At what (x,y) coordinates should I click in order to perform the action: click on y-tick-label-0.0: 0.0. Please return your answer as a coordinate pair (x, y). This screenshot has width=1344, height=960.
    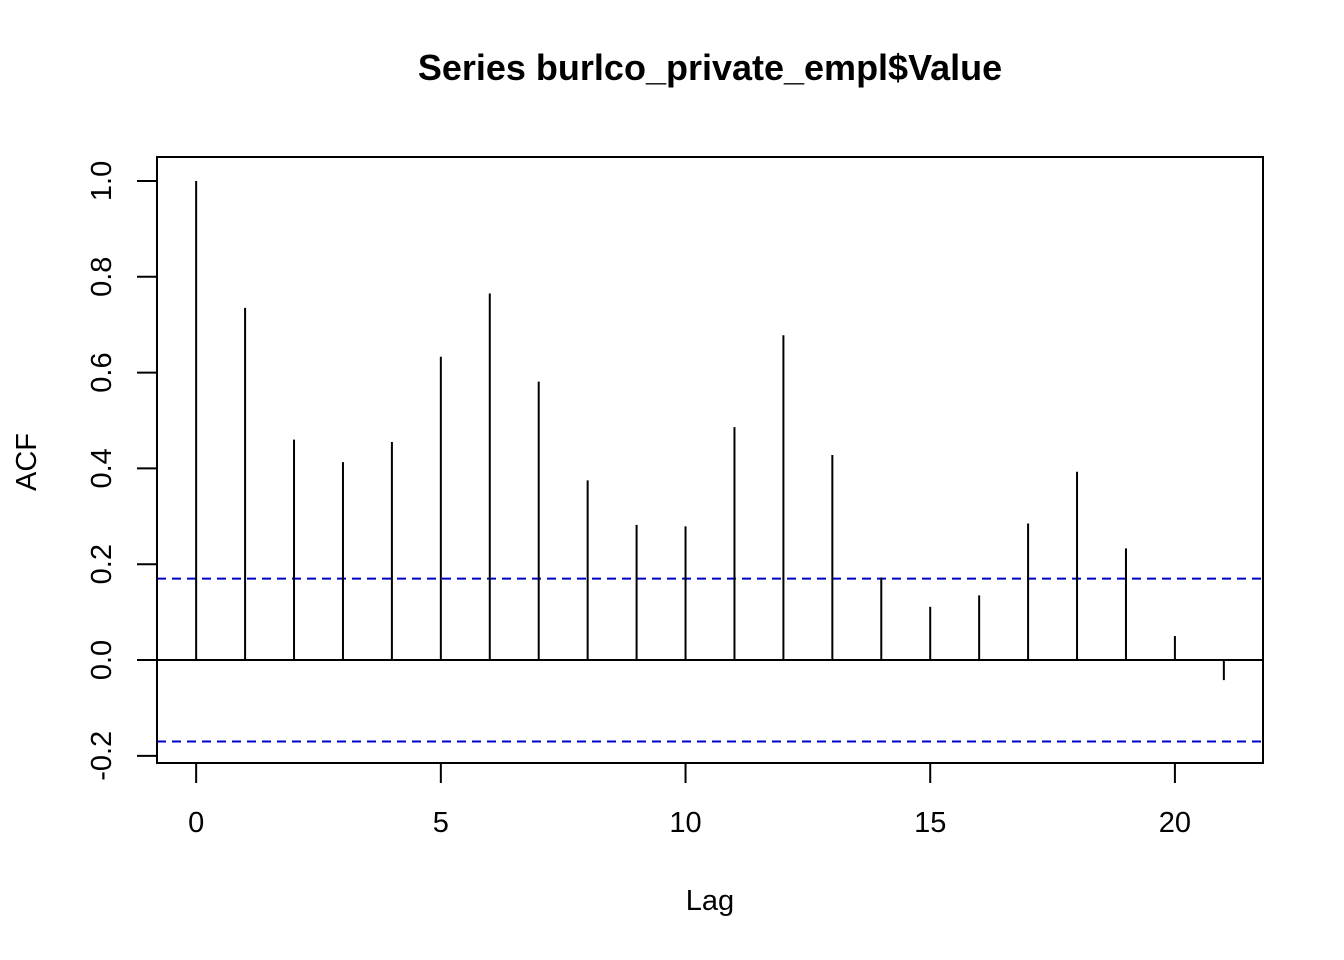
    Looking at the image, I should click on (102, 660).